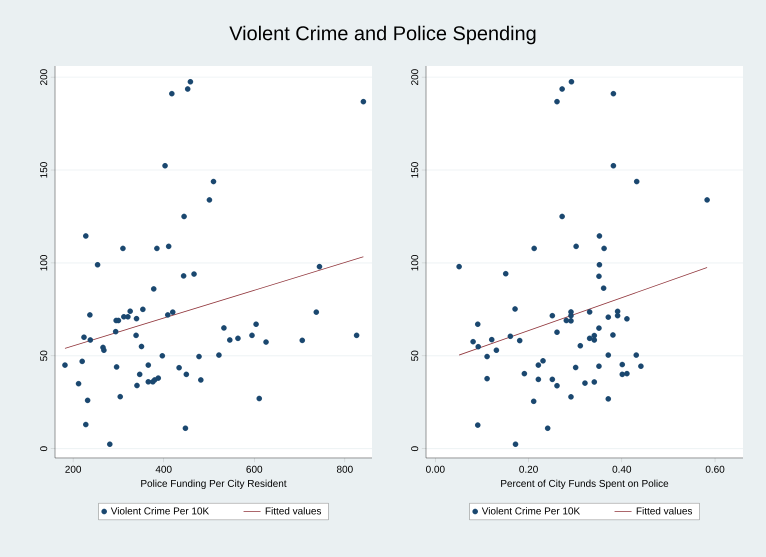  Describe the element at coordinates (214, 484) in the screenshot. I see `x-axis-title: Police Funding Per City Resident` at that location.